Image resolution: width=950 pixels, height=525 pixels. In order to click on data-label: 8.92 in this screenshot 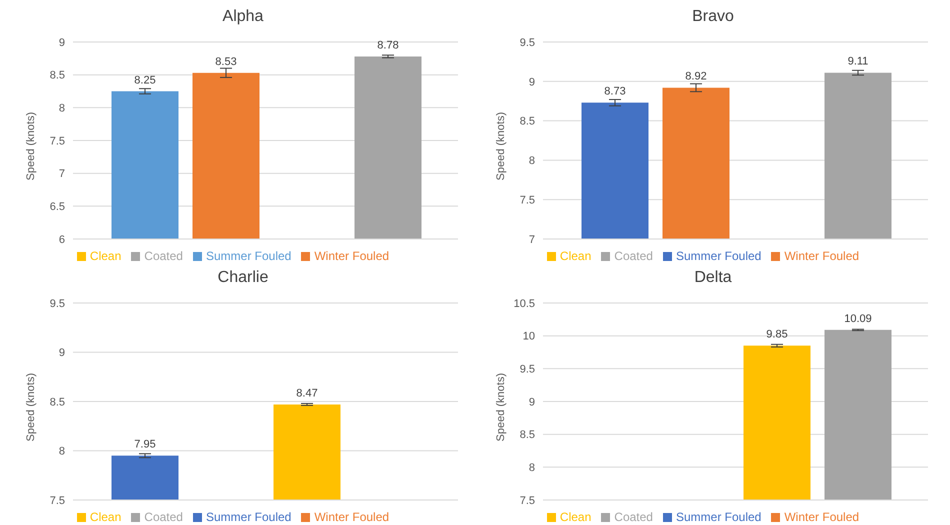, I will do `click(696, 76)`.